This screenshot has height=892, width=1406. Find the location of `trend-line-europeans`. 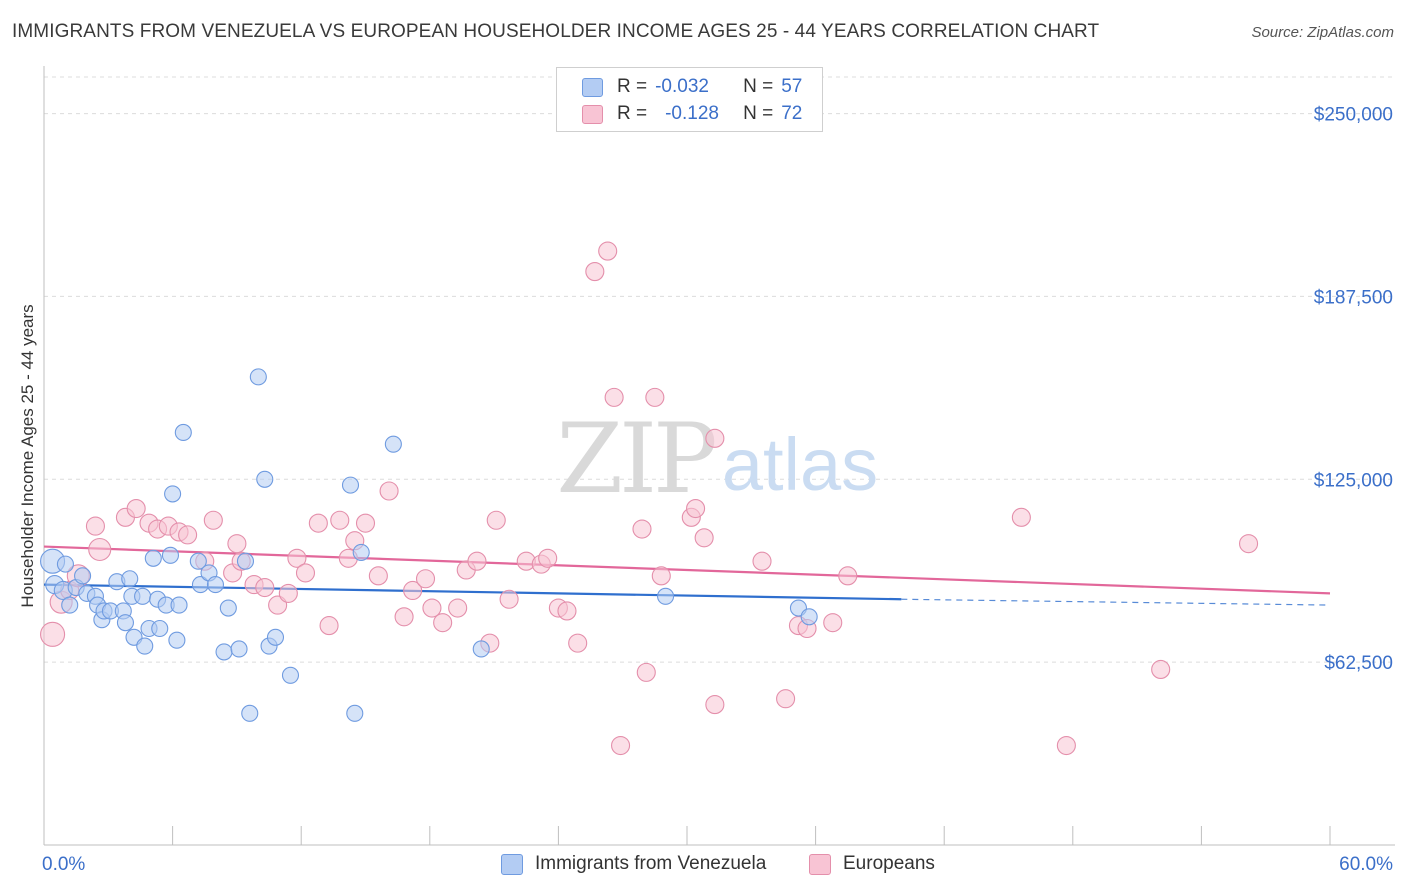

trend-line-europeans is located at coordinates (687, 570).